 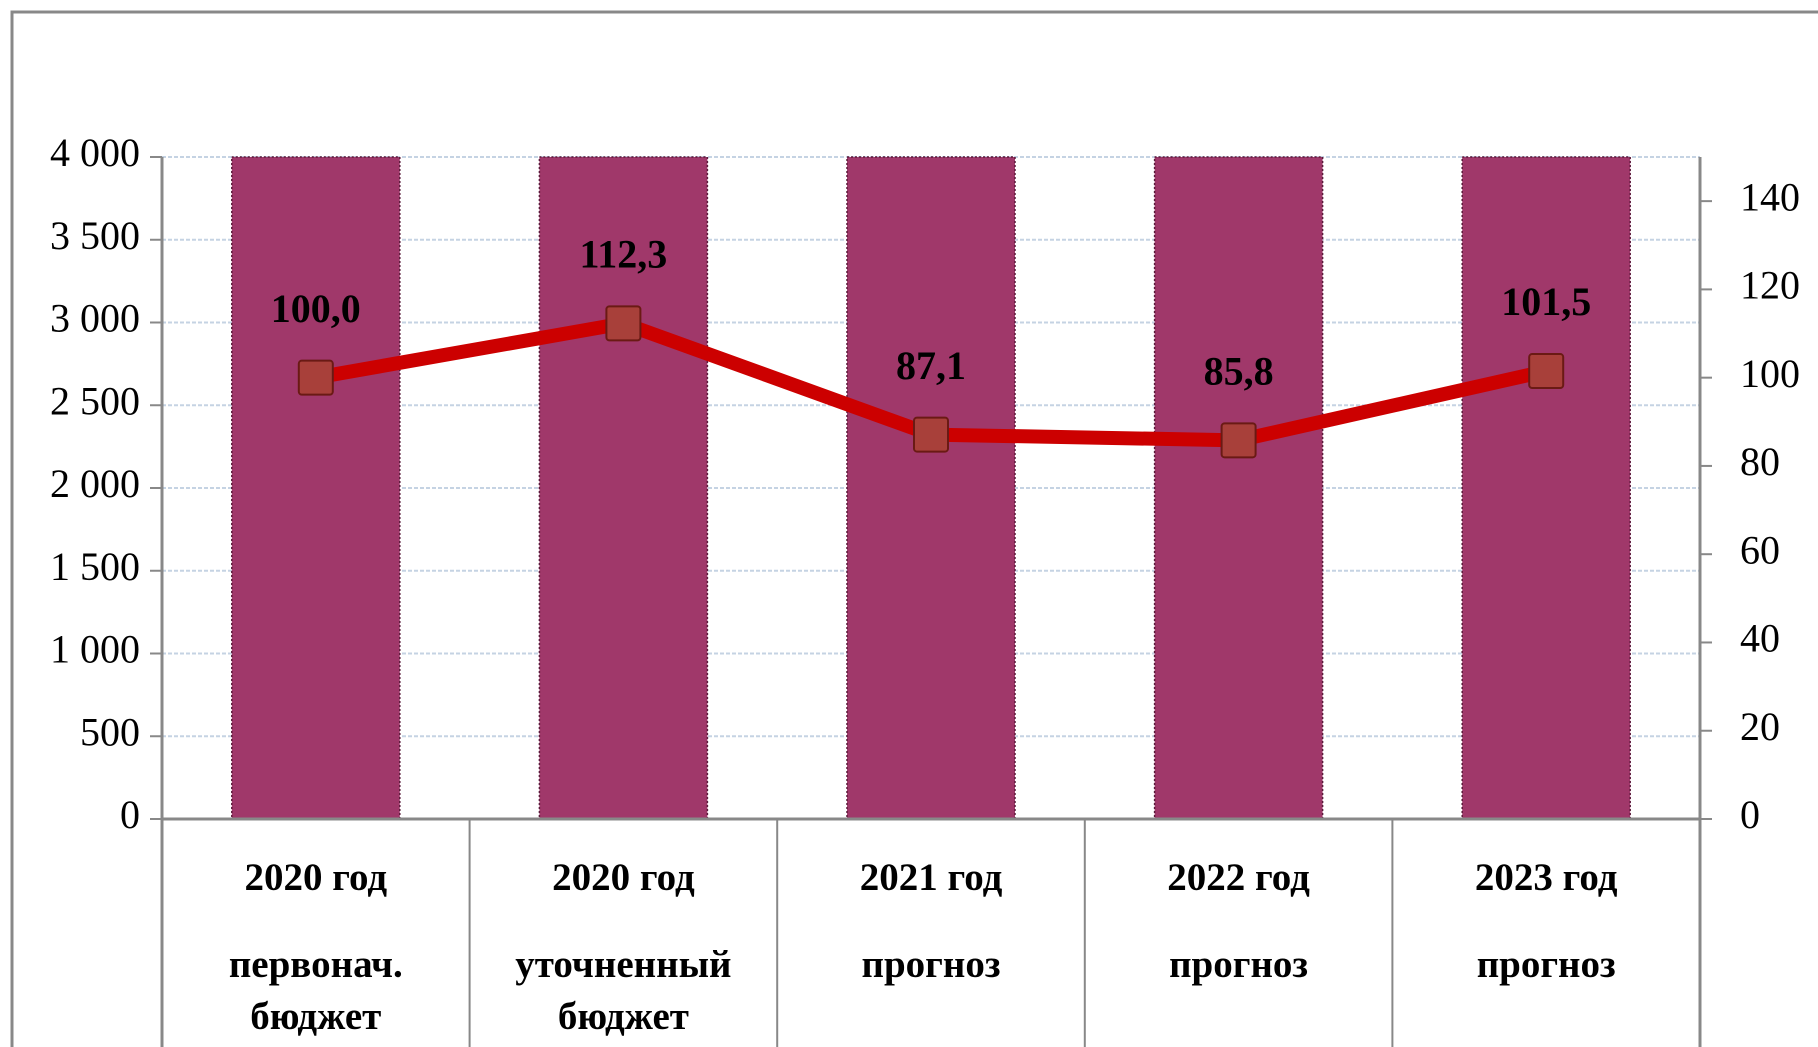 What do you see at coordinates (1760, 726) in the screenshot?
I see `y2-tick-label: 20` at bounding box center [1760, 726].